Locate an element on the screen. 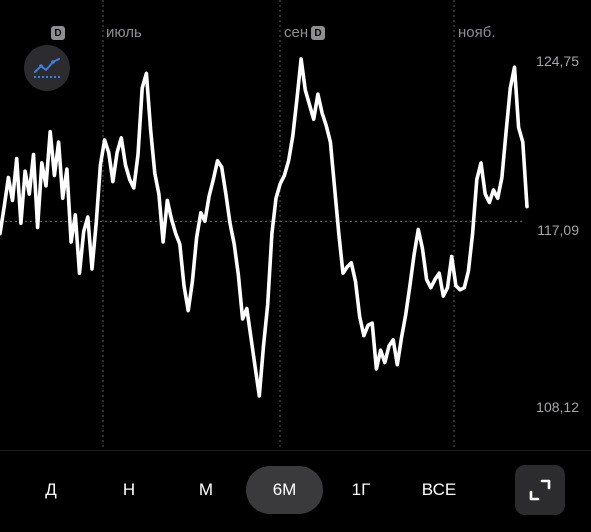 The height and width of the screenshot is (532, 591). period-tab-six-months: 6М is located at coordinates (284, 490).